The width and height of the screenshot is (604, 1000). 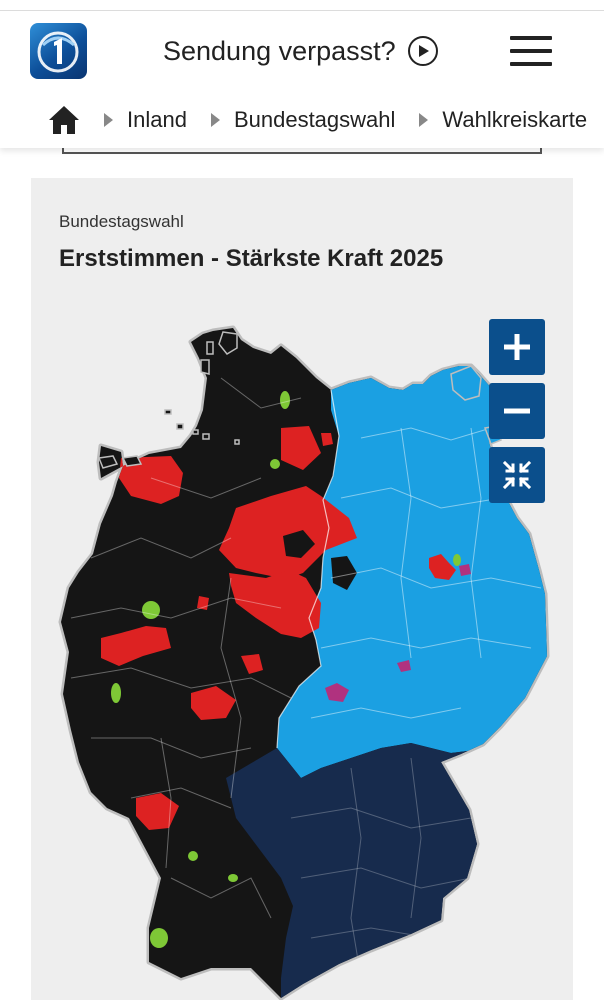 What do you see at coordinates (58, 51) in the screenshot?
I see `tagesschau-logo-icon` at bounding box center [58, 51].